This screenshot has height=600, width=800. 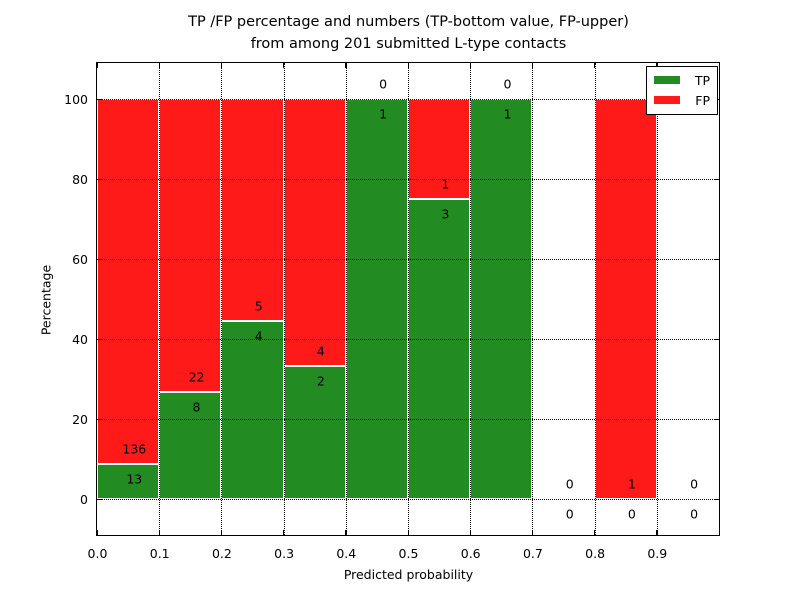 I want to click on y-tick-label: 40, so click(x=80, y=339).